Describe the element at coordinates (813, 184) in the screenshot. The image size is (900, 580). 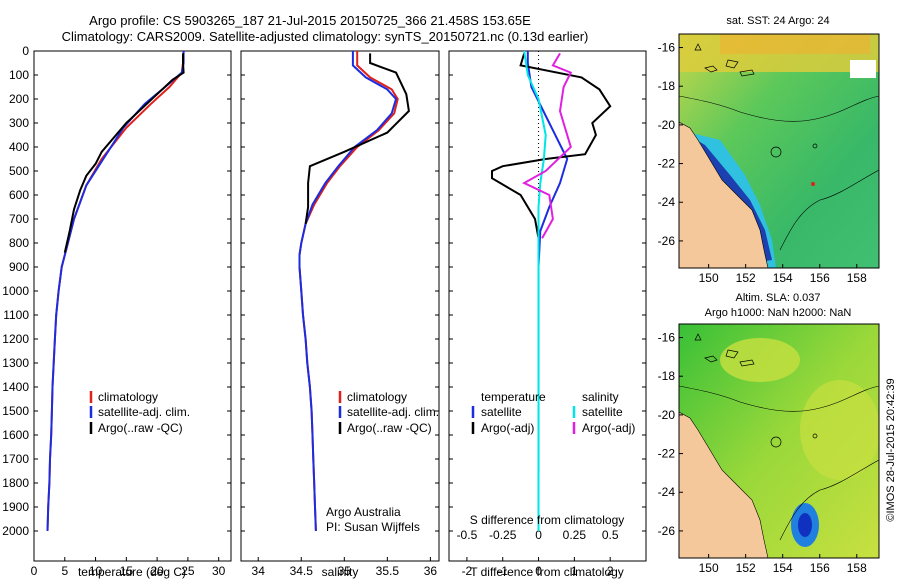
I see `argo-position-marker` at that location.